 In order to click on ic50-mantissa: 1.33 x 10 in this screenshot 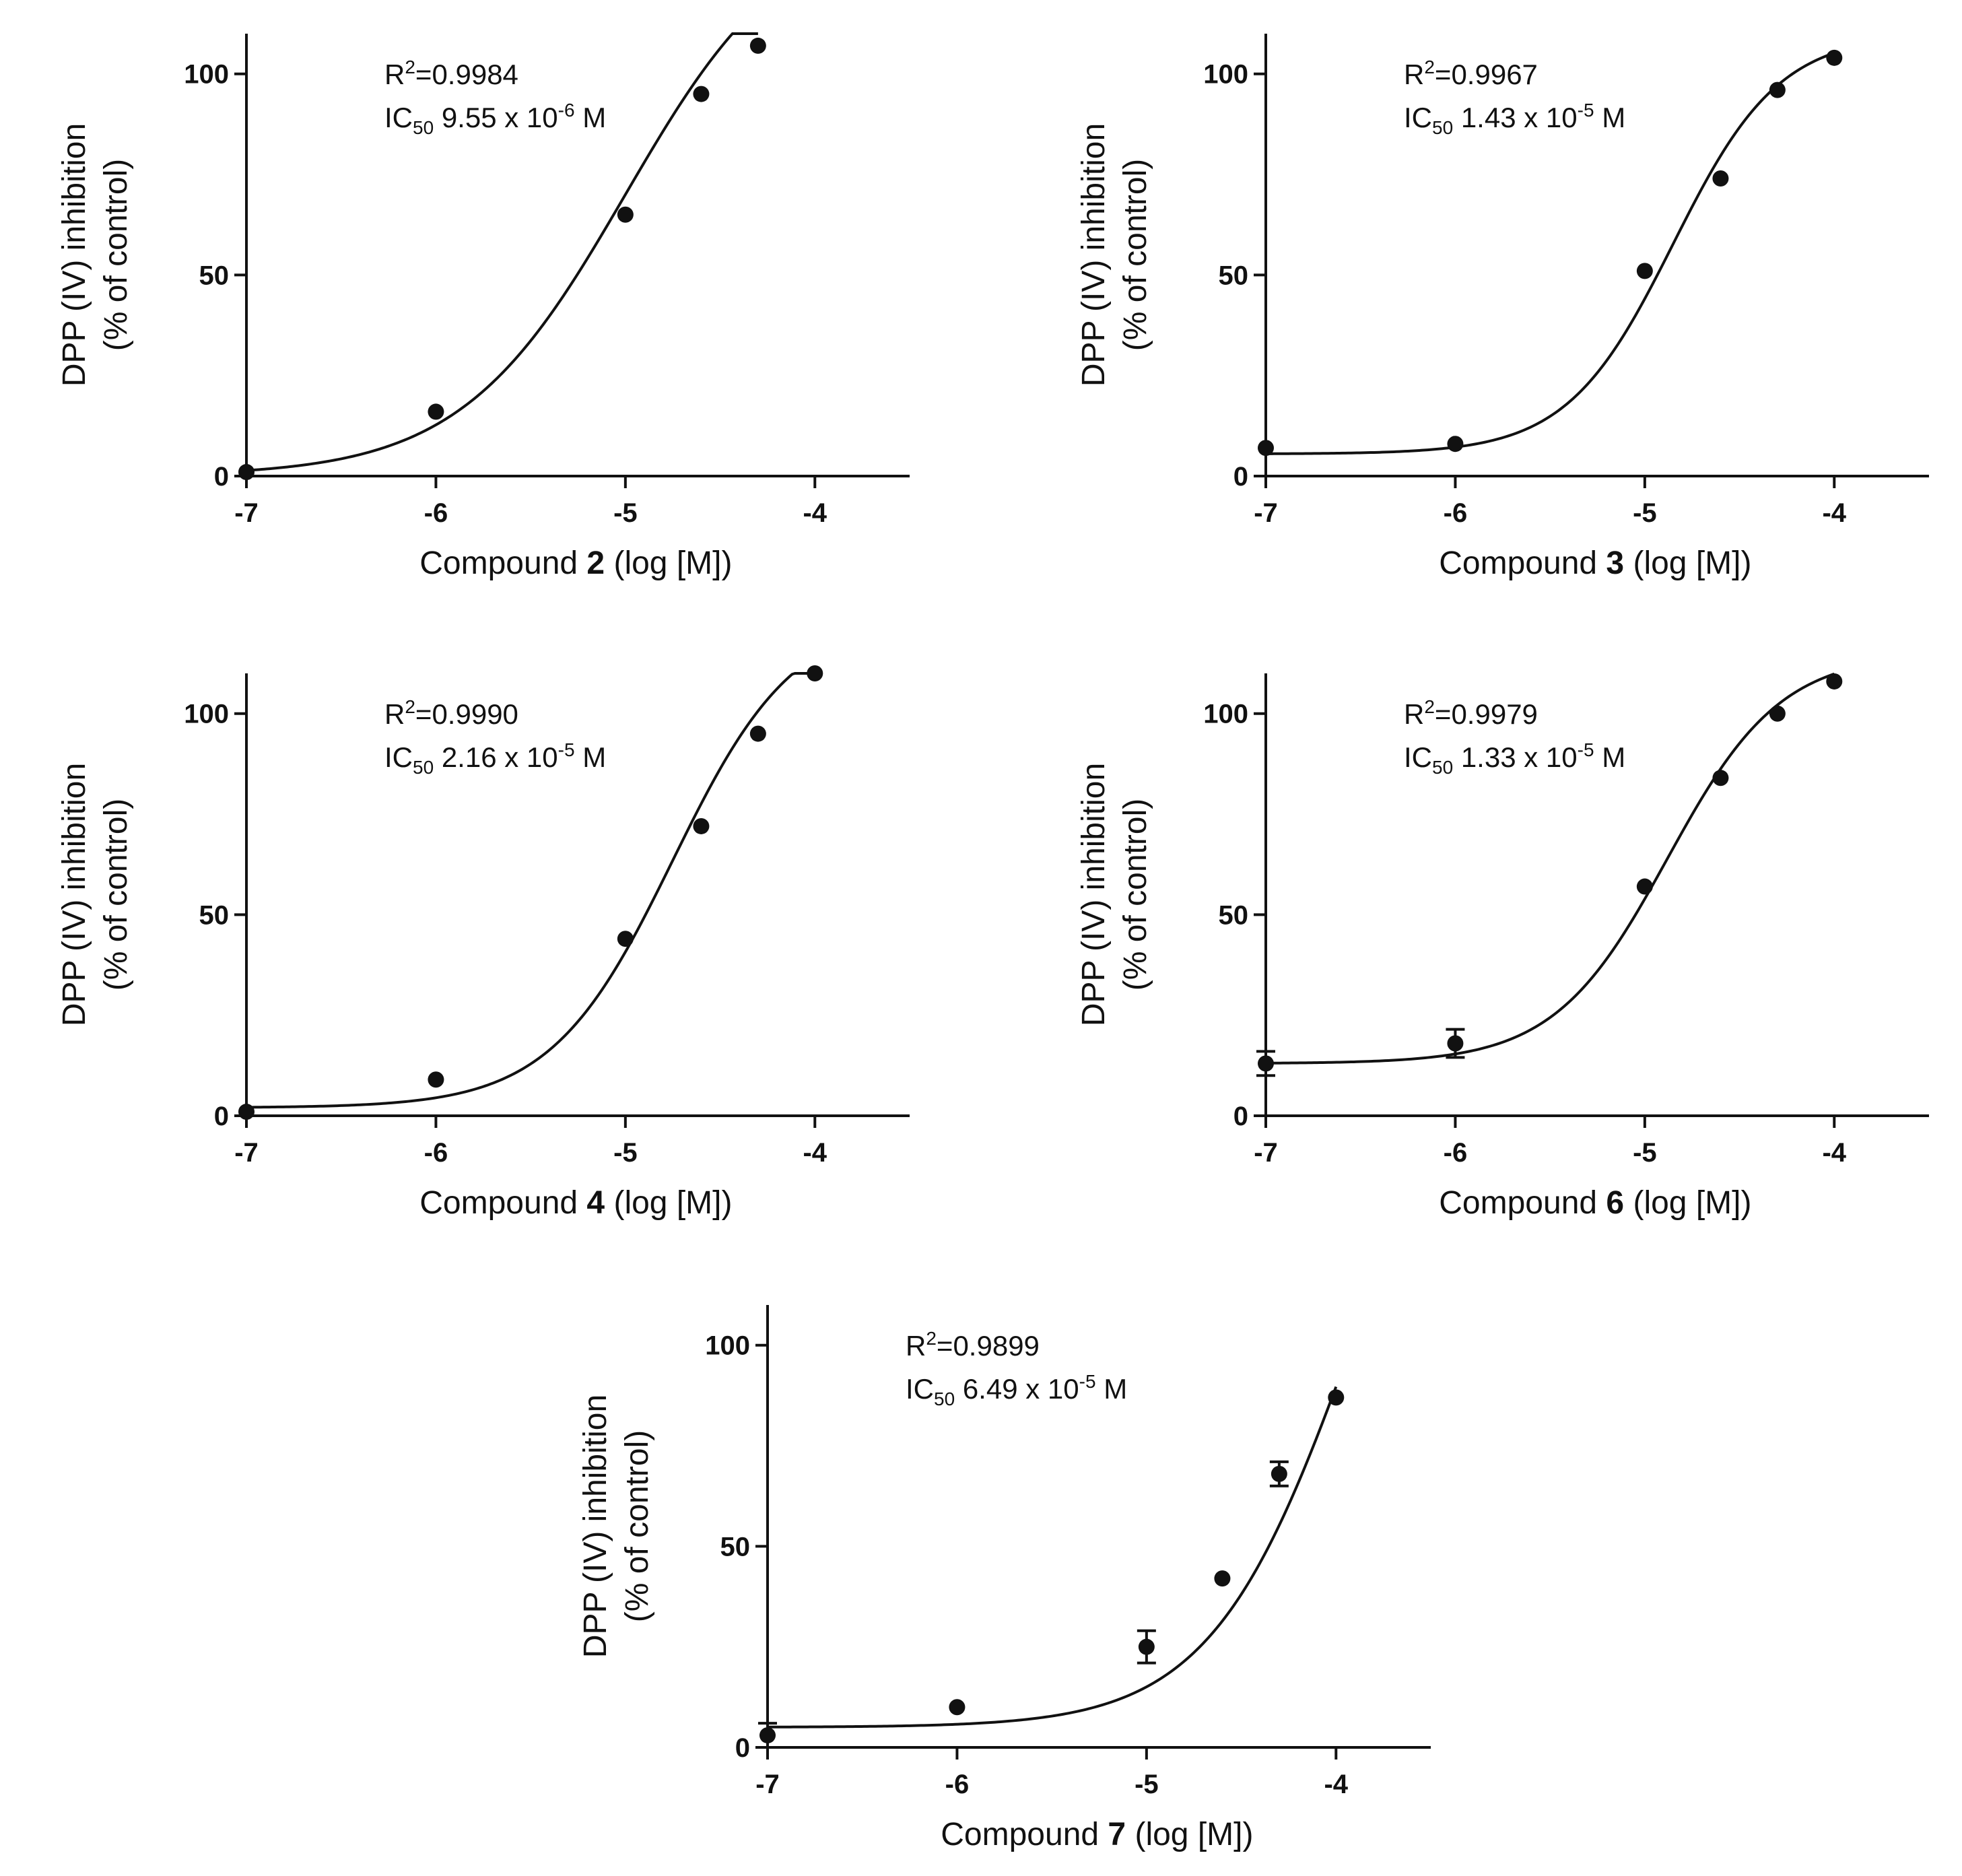, I will do `click(1515, 757)`.